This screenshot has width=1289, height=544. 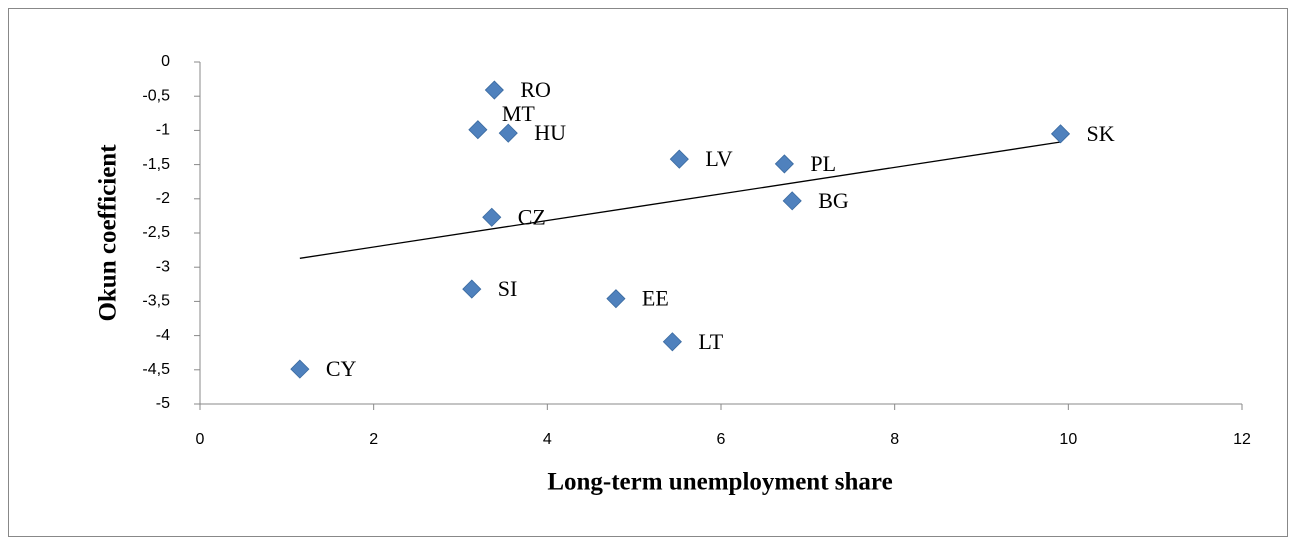 What do you see at coordinates (156, 164) in the screenshot?
I see `y-tick-label: -1,5` at bounding box center [156, 164].